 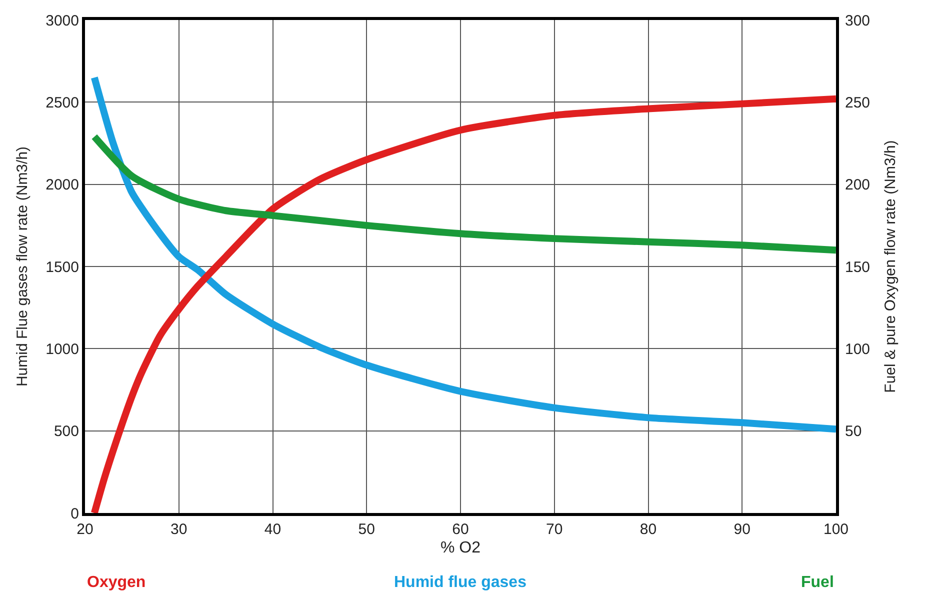 What do you see at coordinates (857, 21) in the screenshot?
I see `y2-tick-label: 300` at bounding box center [857, 21].